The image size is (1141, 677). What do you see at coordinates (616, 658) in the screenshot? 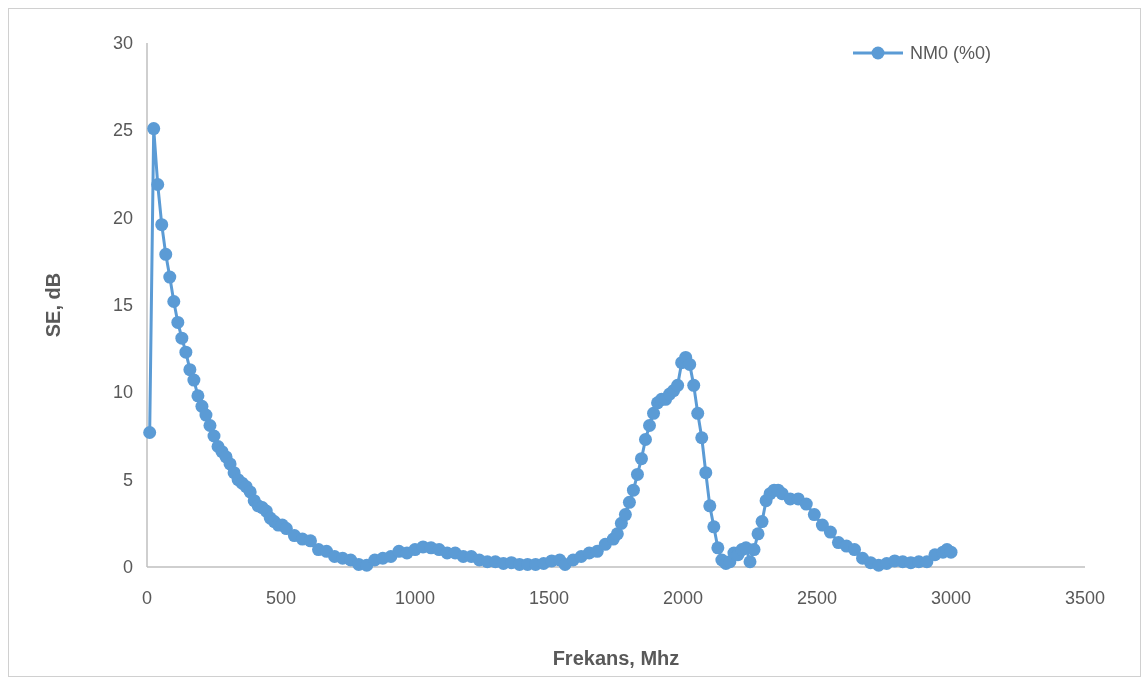
I see `x-axis-title: Frekans, Mhz` at bounding box center [616, 658].